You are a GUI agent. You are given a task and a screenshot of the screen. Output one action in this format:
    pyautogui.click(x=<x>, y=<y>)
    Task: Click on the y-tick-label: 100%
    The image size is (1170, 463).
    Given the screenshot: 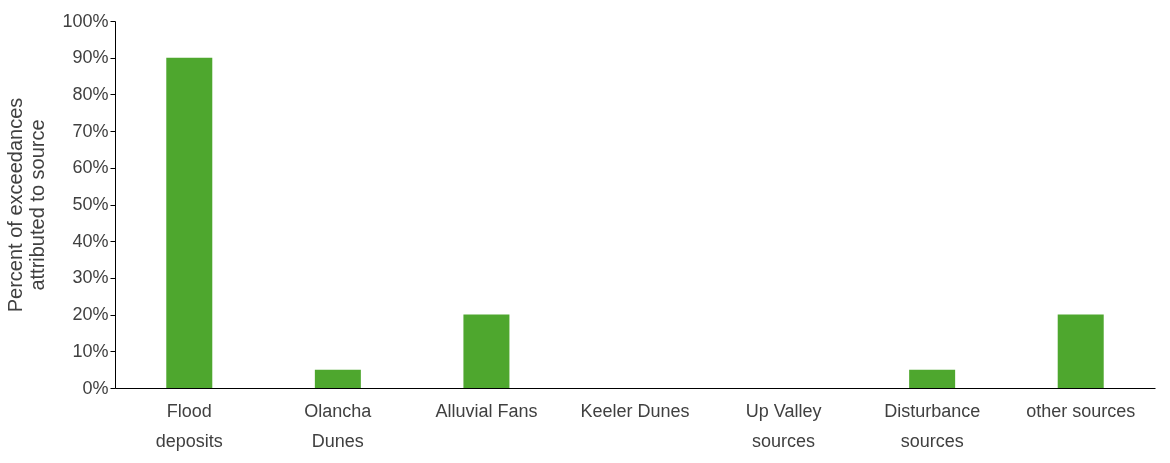 What is the action you would take?
    pyautogui.click(x=85, y=20)
    